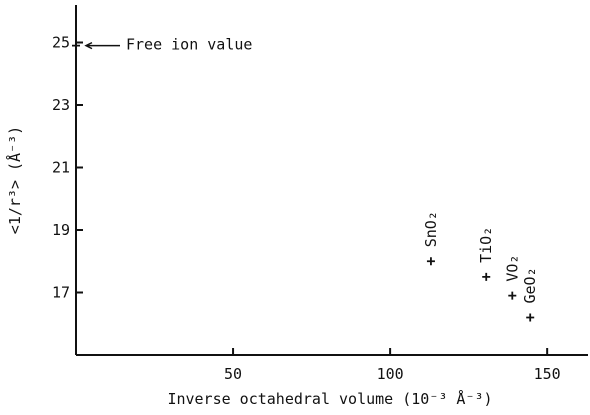 This screenshot has height=415, width=590. What do you see at coordinates (61, 43) in the screenshot?
I see `y-tick-label: 25` at bounding box center [61, 43].